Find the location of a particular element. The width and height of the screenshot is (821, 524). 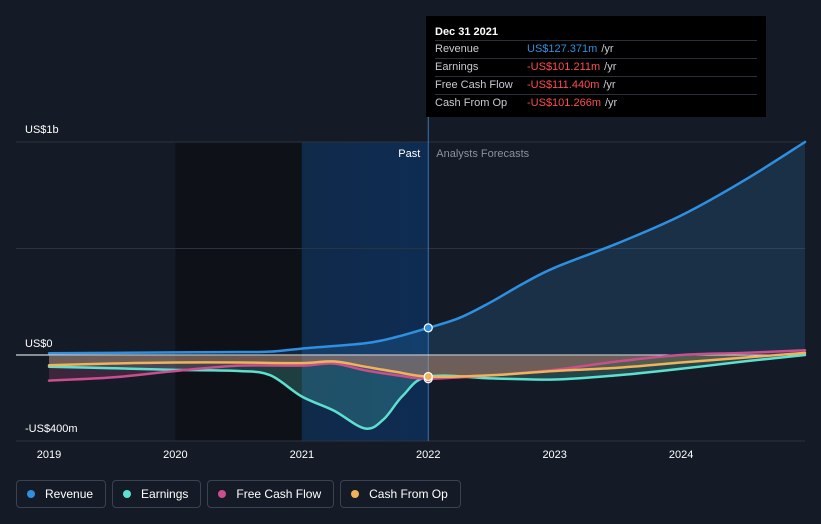

area-cash-from-op is located at coordinates (427, 364).